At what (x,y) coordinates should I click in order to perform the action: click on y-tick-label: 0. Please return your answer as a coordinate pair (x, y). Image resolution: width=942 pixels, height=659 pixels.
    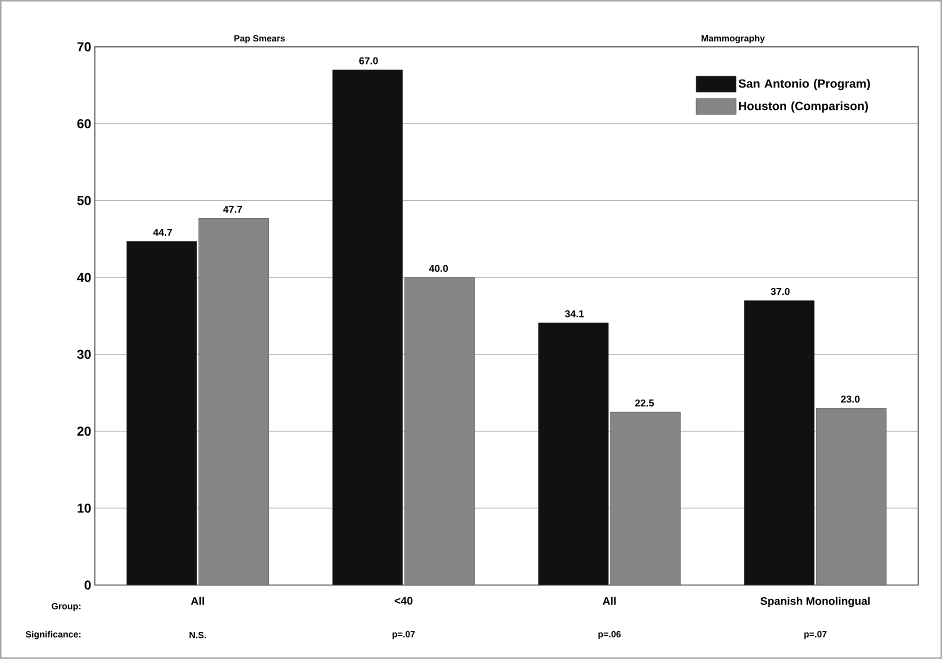
    Looking at the image, I should click on (87, 585).